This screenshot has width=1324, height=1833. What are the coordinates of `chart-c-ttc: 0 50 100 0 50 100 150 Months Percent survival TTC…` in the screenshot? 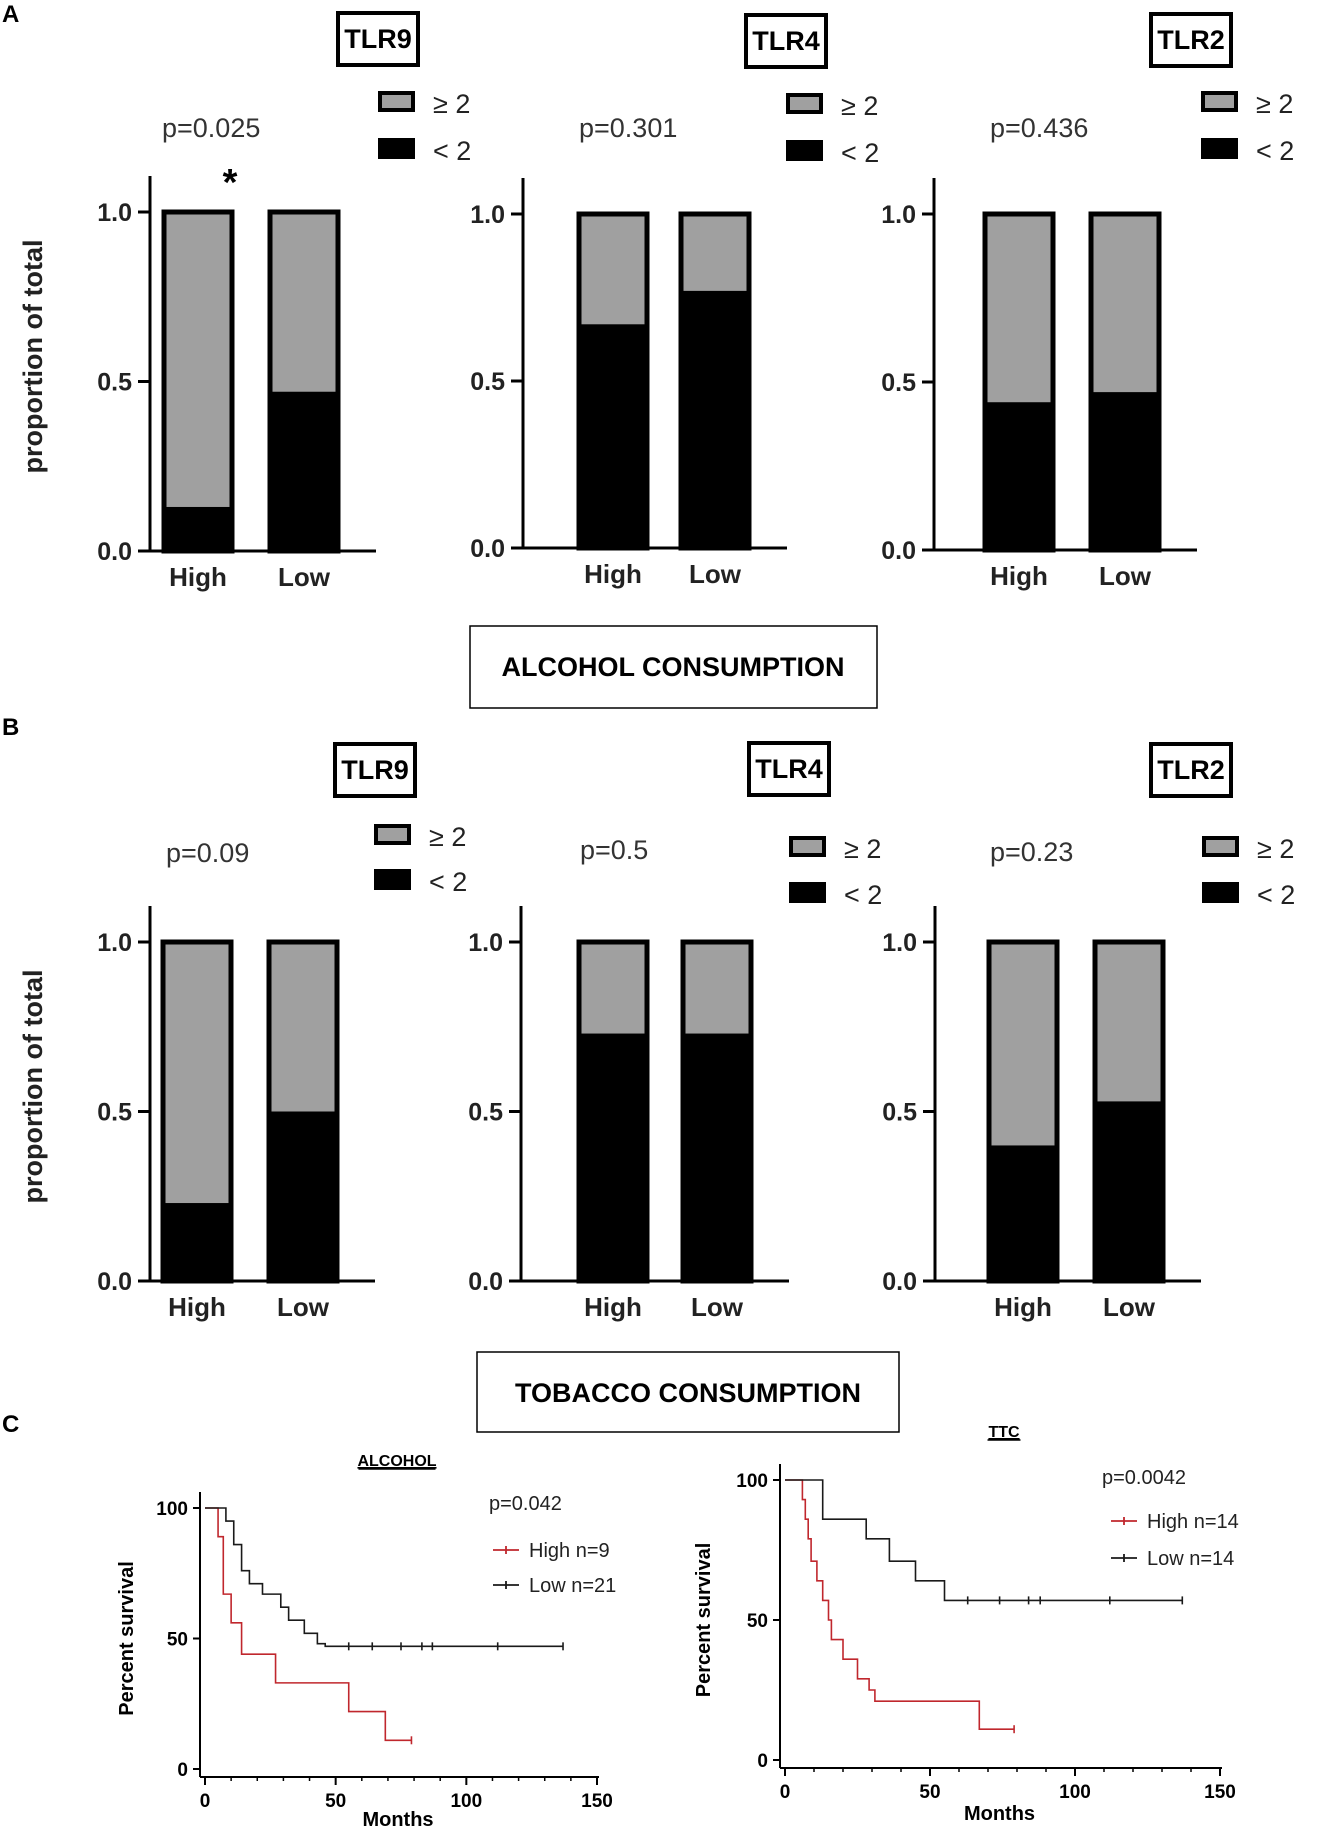 It's located at (966, 1624).